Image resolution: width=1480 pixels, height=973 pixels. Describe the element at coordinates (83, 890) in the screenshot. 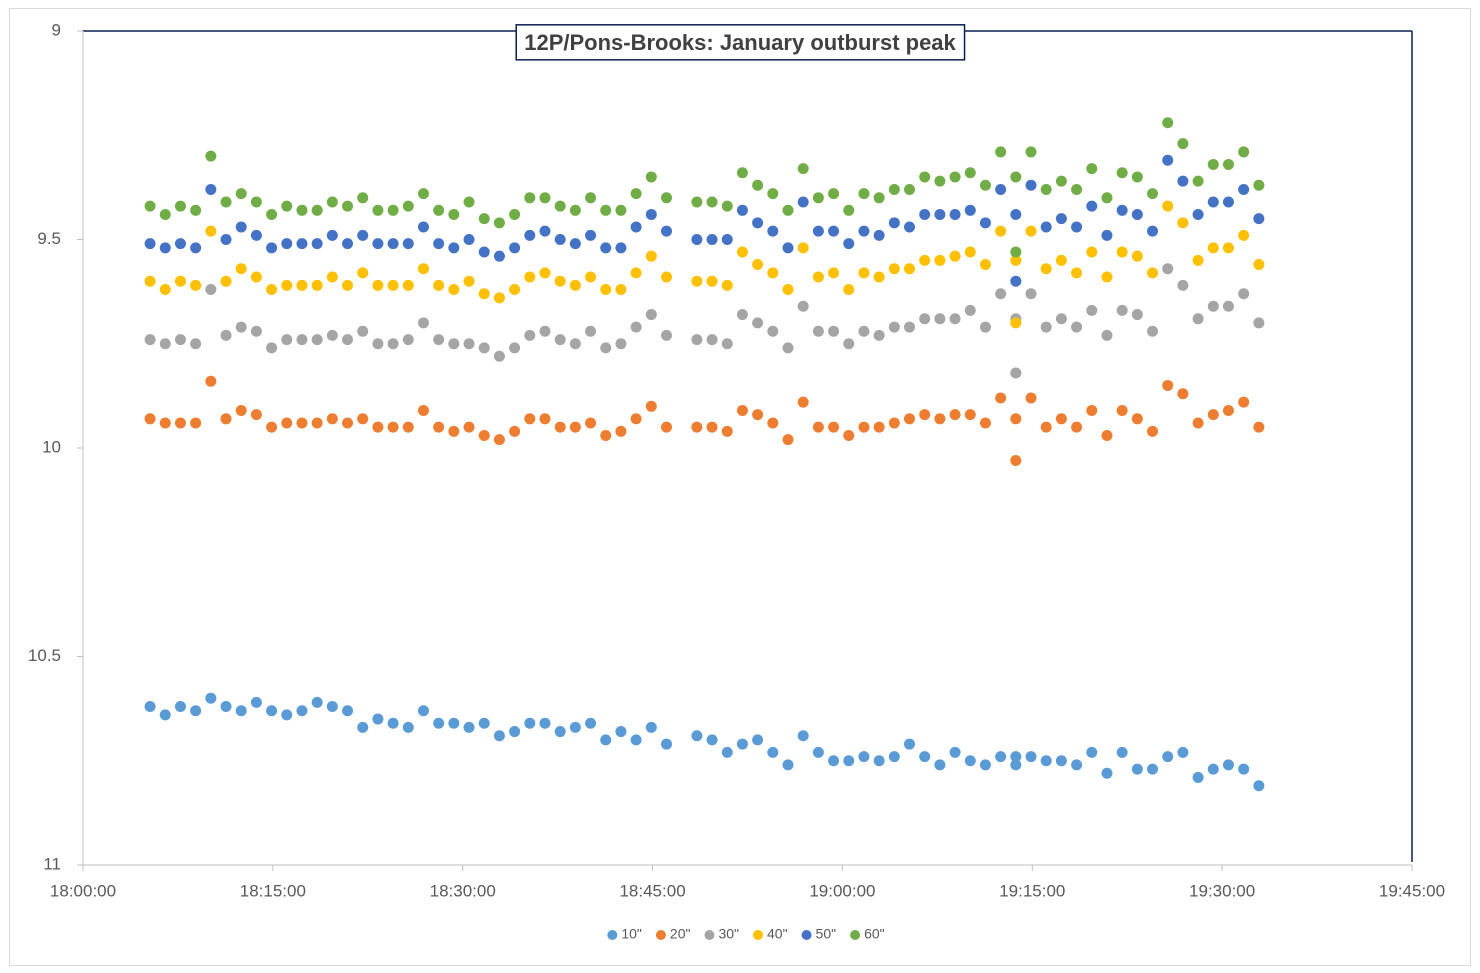

I see `x-tick-label: 18:00:00` at that location.